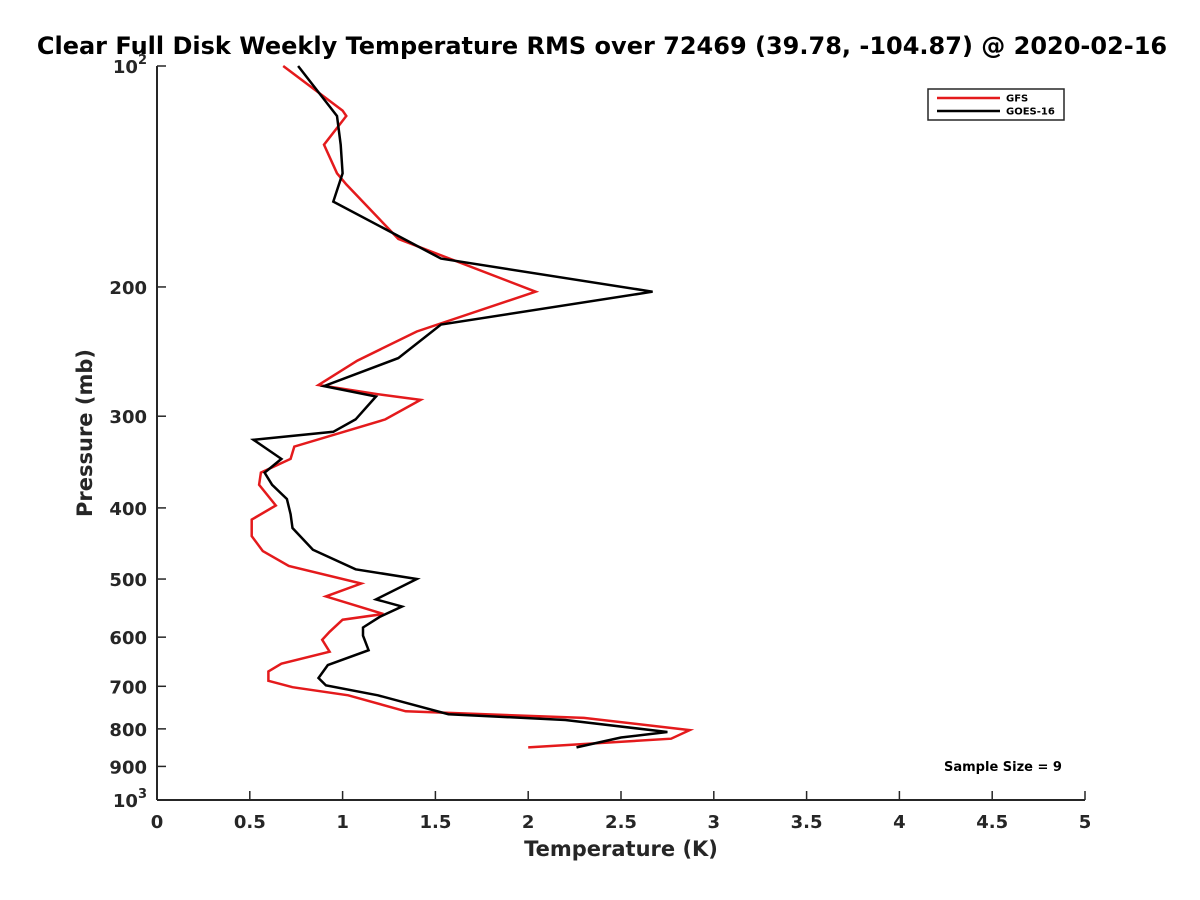 This screenshot has height=900, width=1200. Describe the element at coordinates (137, 432) in the screenshot. I see `y-ticks: 10² 200 300 400 500 600 700 800 900 10³` at that location.